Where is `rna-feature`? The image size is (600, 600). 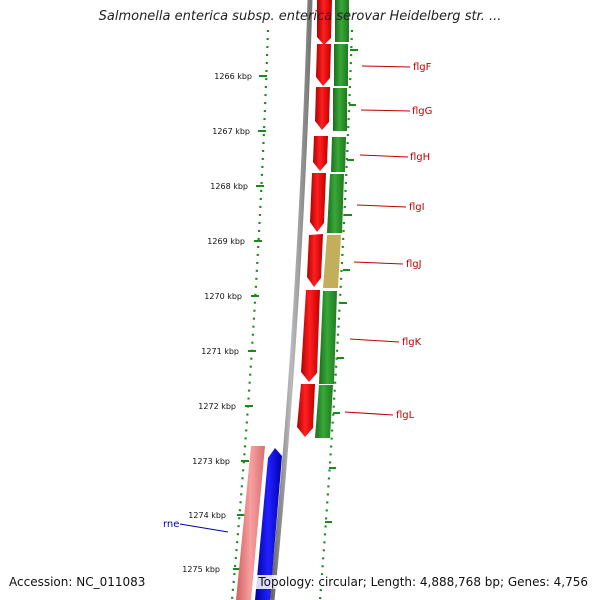 rna-feature is located at coordinates (268, 524).